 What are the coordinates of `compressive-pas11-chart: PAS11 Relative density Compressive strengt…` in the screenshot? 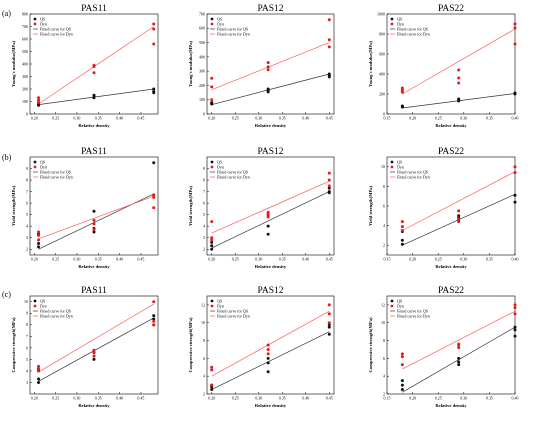 It's located at (85, 347).